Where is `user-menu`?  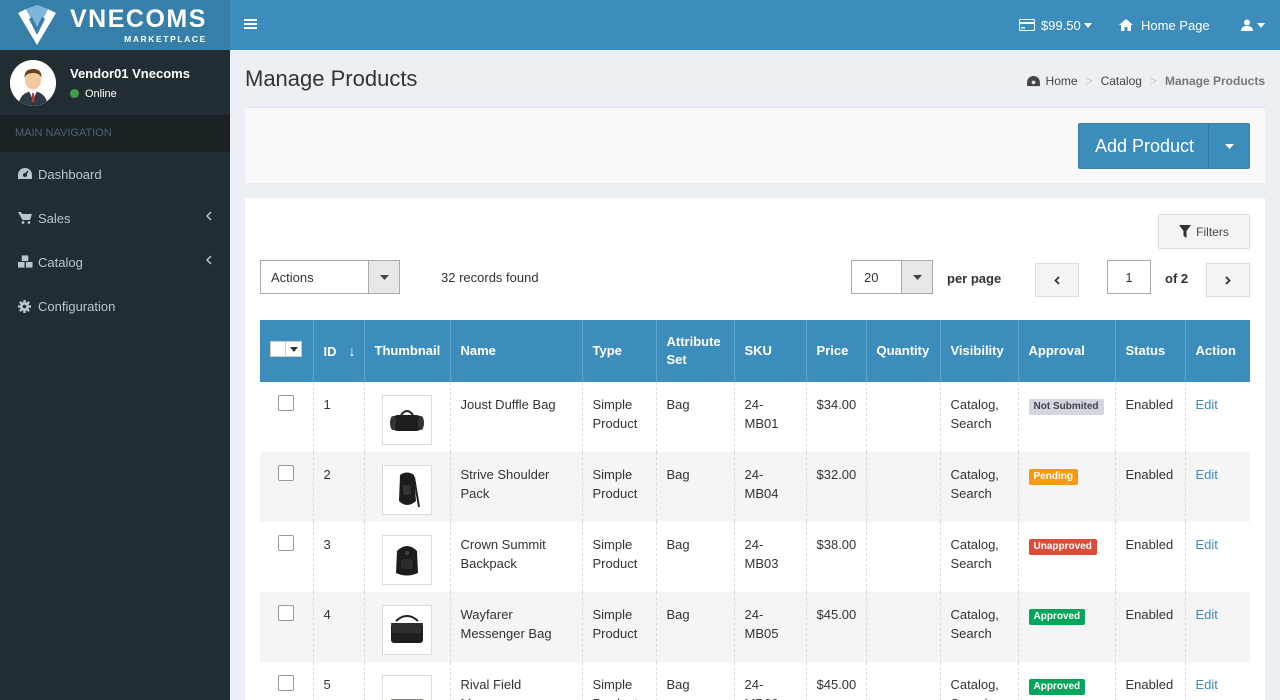
user-menu is located at coordinates (1253, 25).